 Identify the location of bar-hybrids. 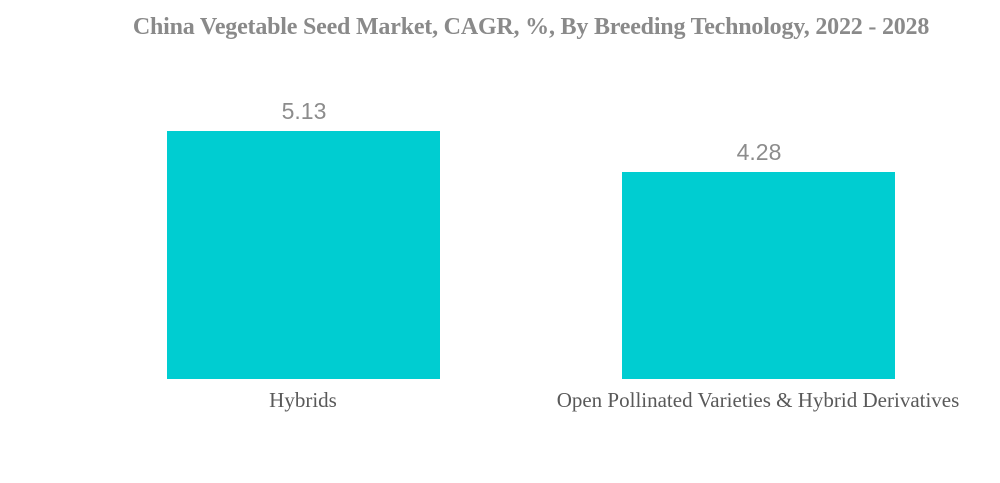
(303, 255).